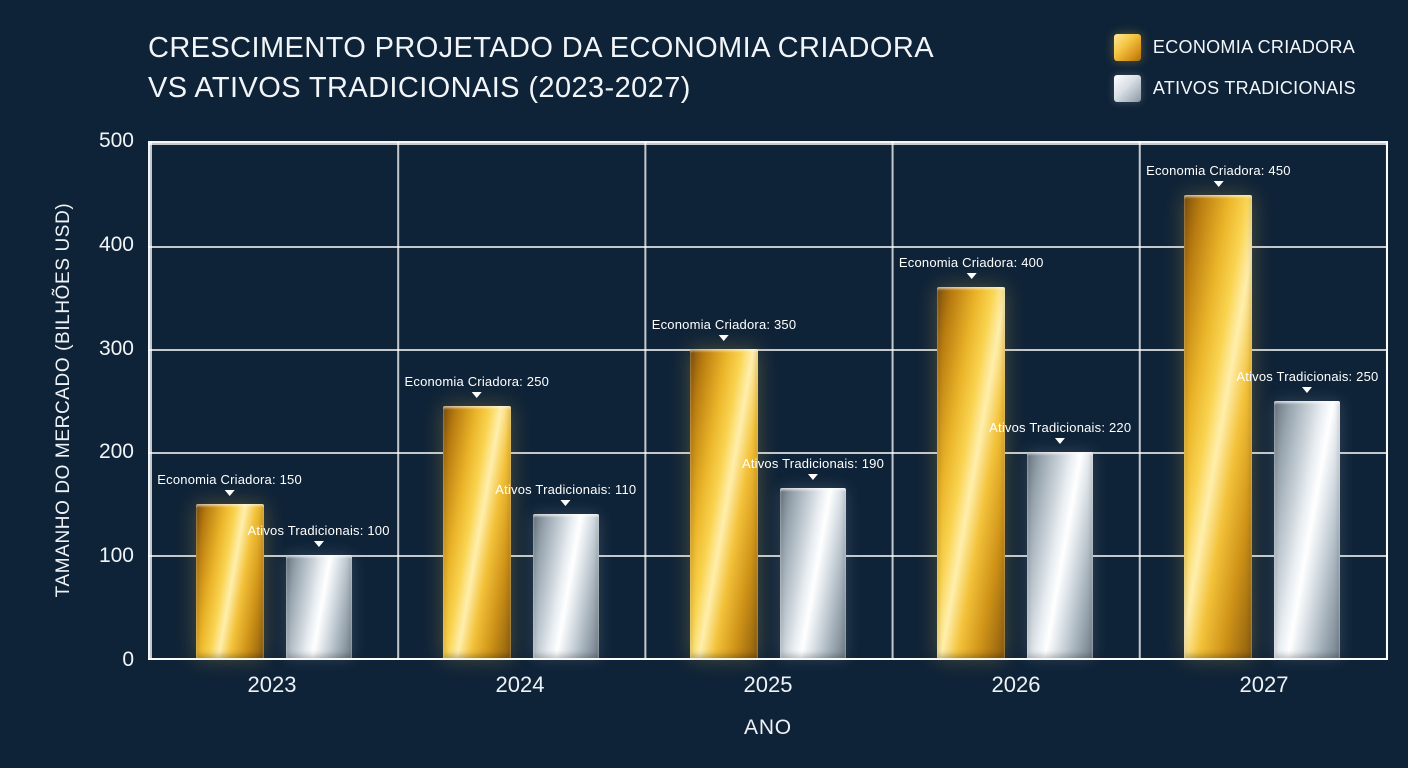  I want to click on bar-slot-ativos-tradicionais-2023: Ativos Tradicionais: 100, so click(318, 400).